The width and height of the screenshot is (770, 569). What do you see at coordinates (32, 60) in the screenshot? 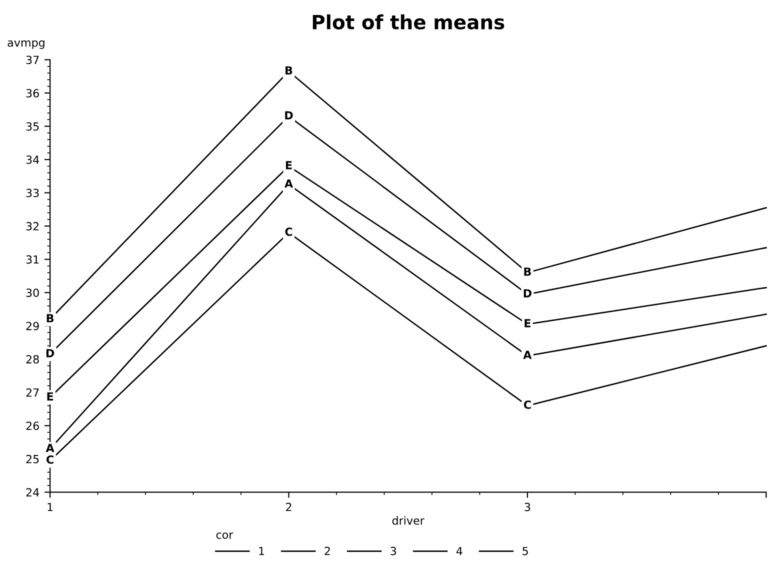
I see `y-tick-label: 37` at bounding box center [32, 60].